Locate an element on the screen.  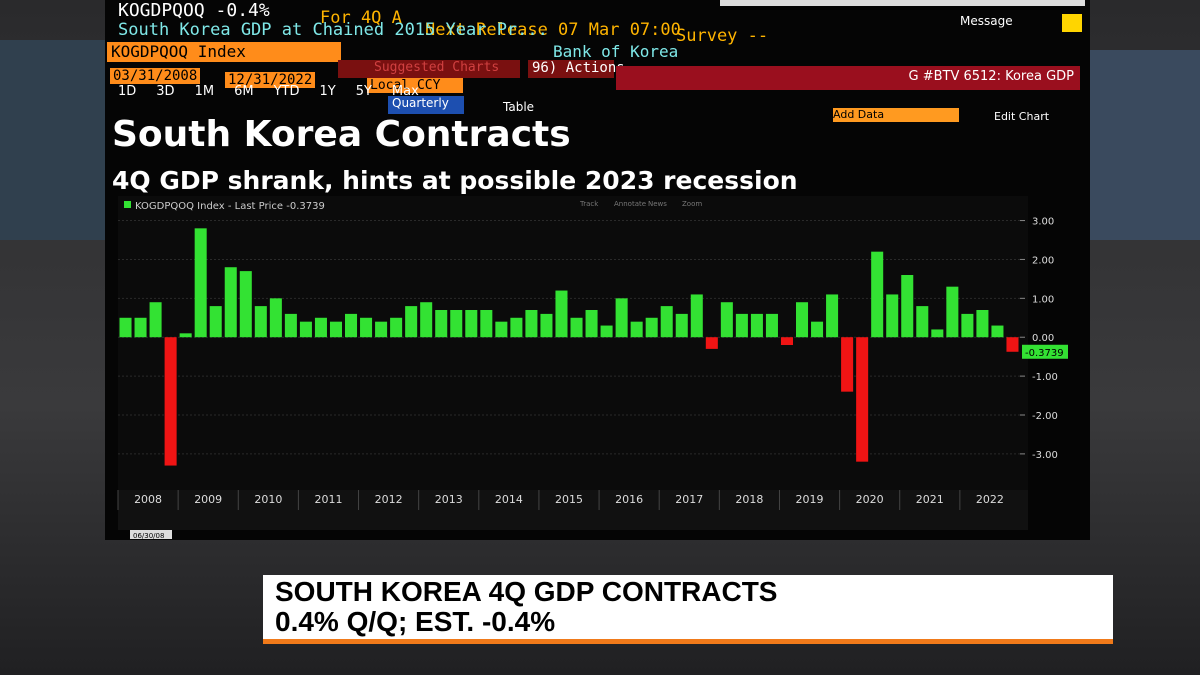
y-tick-label: 0.00 is located at coordinates (1043, 338).